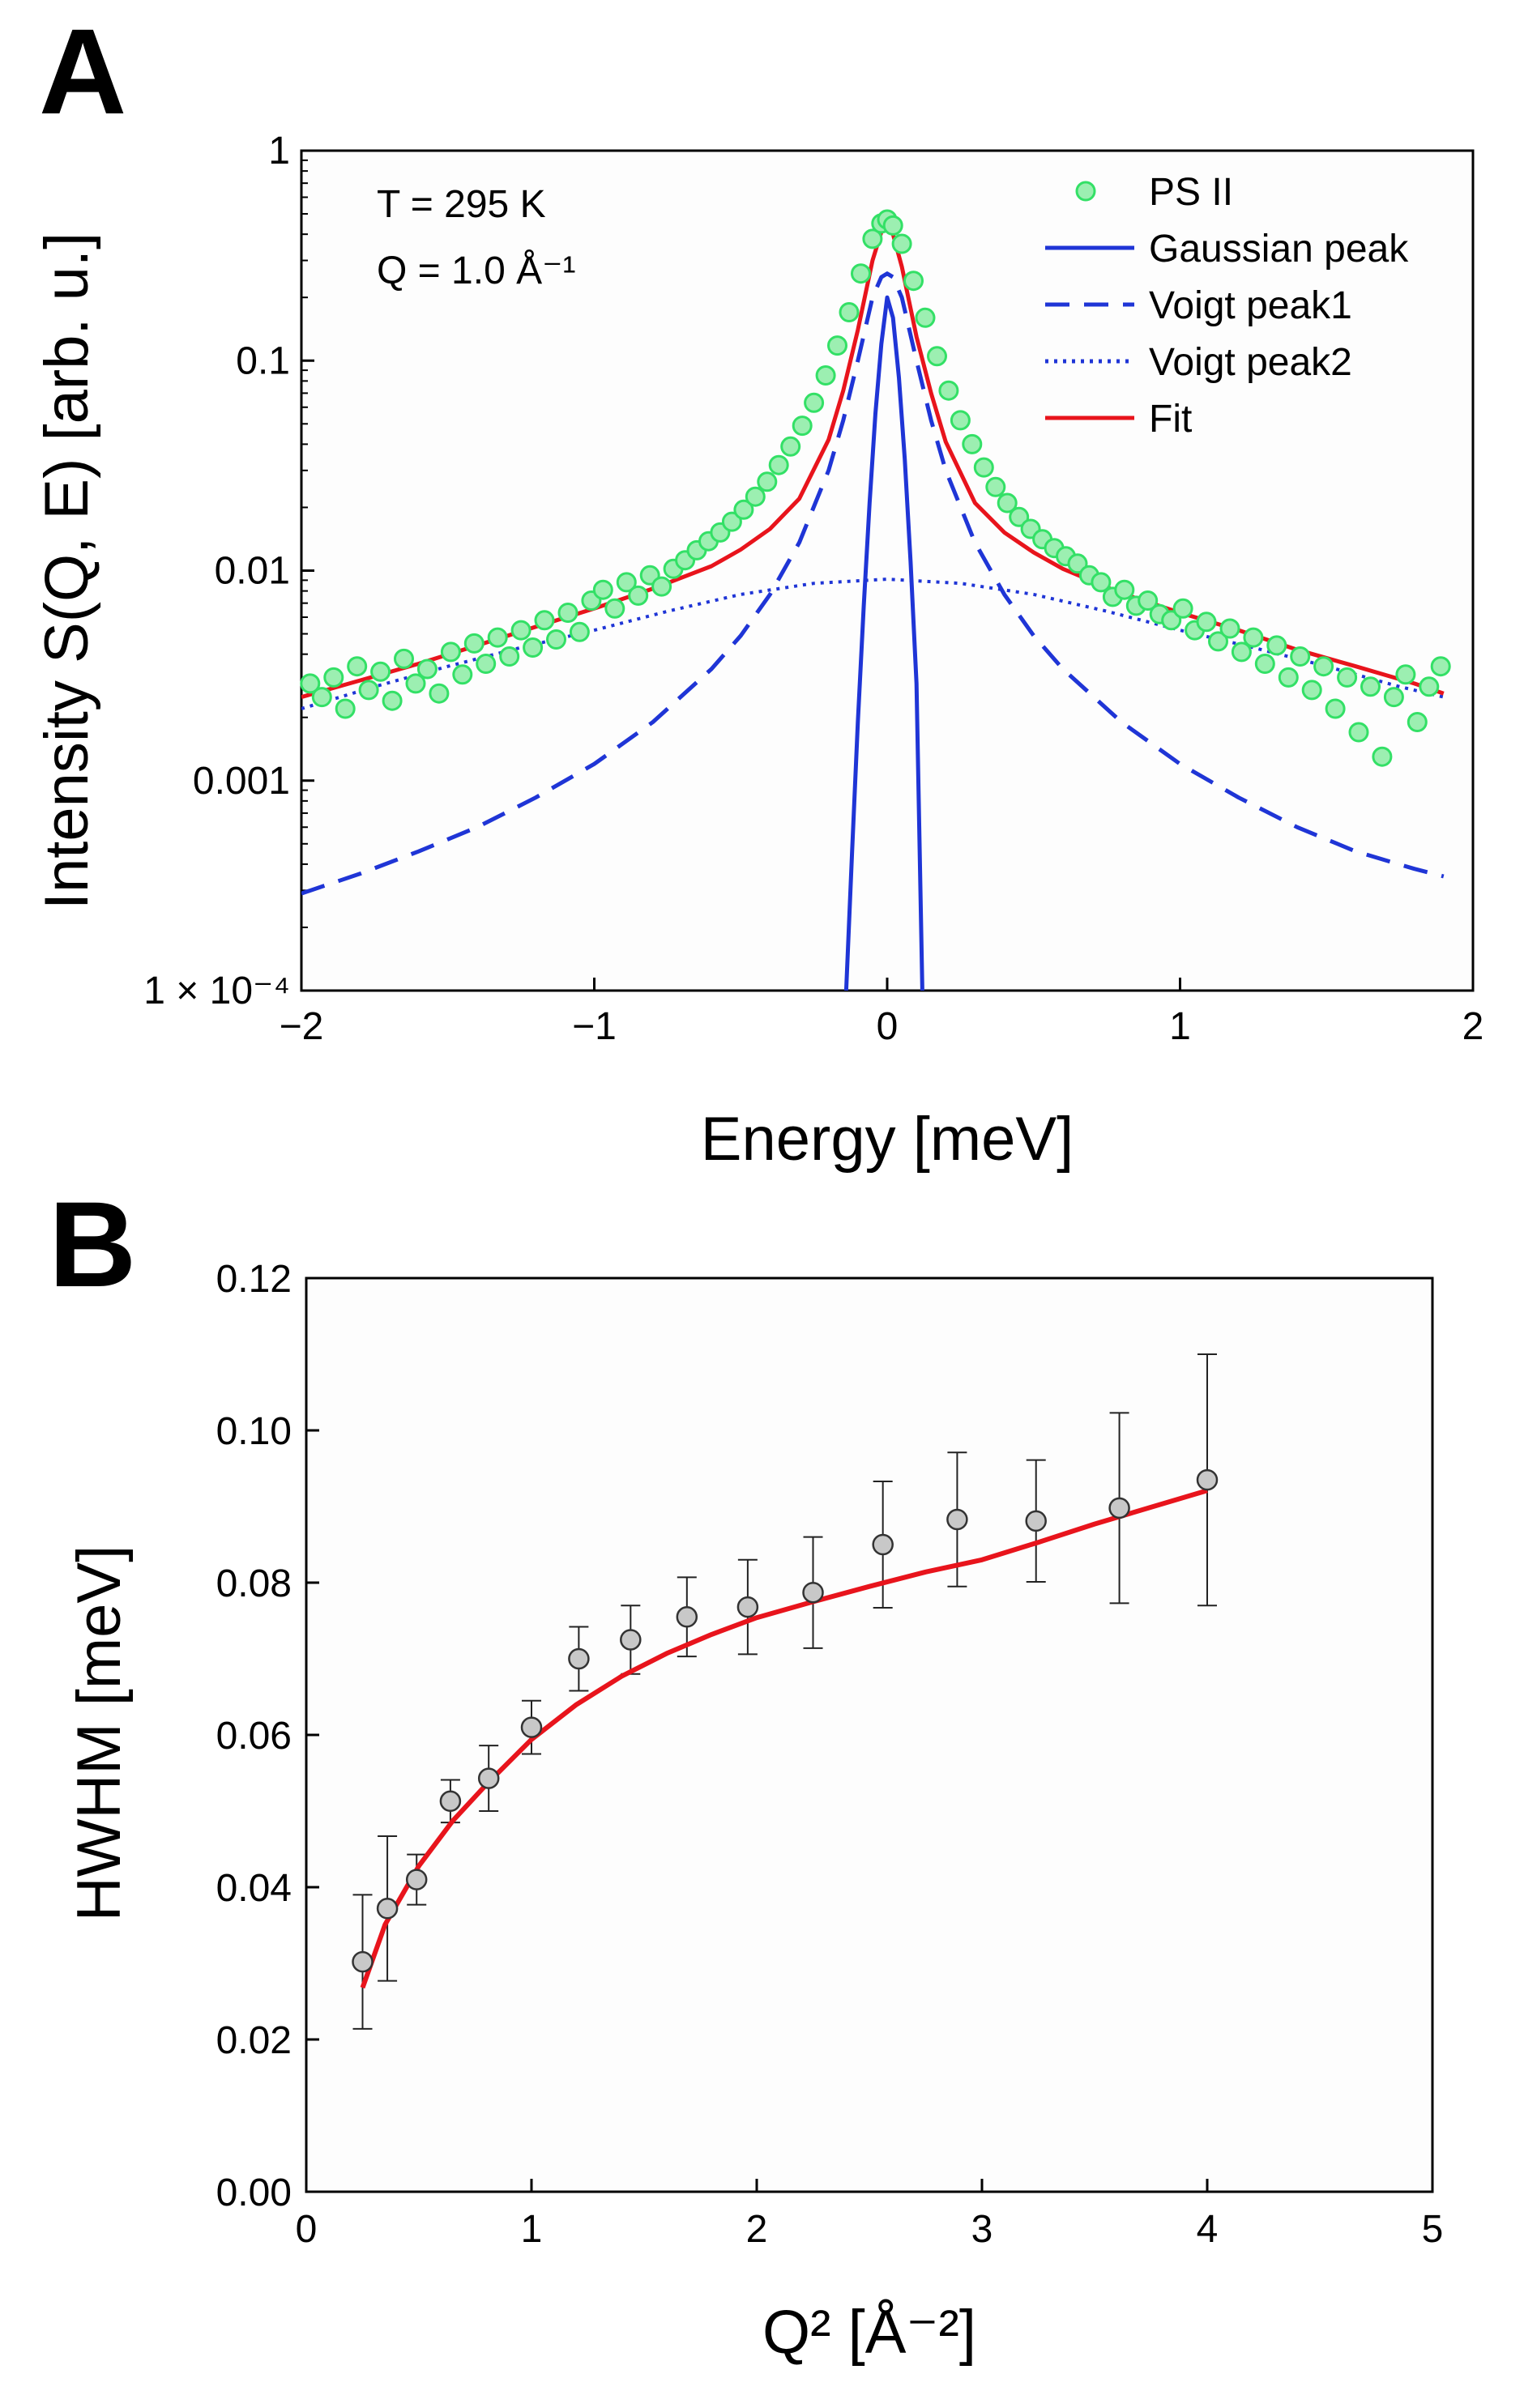 This screenshot has width=1524, height=2408. What do you see at coordinates (254, 1279) in the screenshot?
I see `y-tick-label-b: 0.12` at bounding box center [254, 1279].